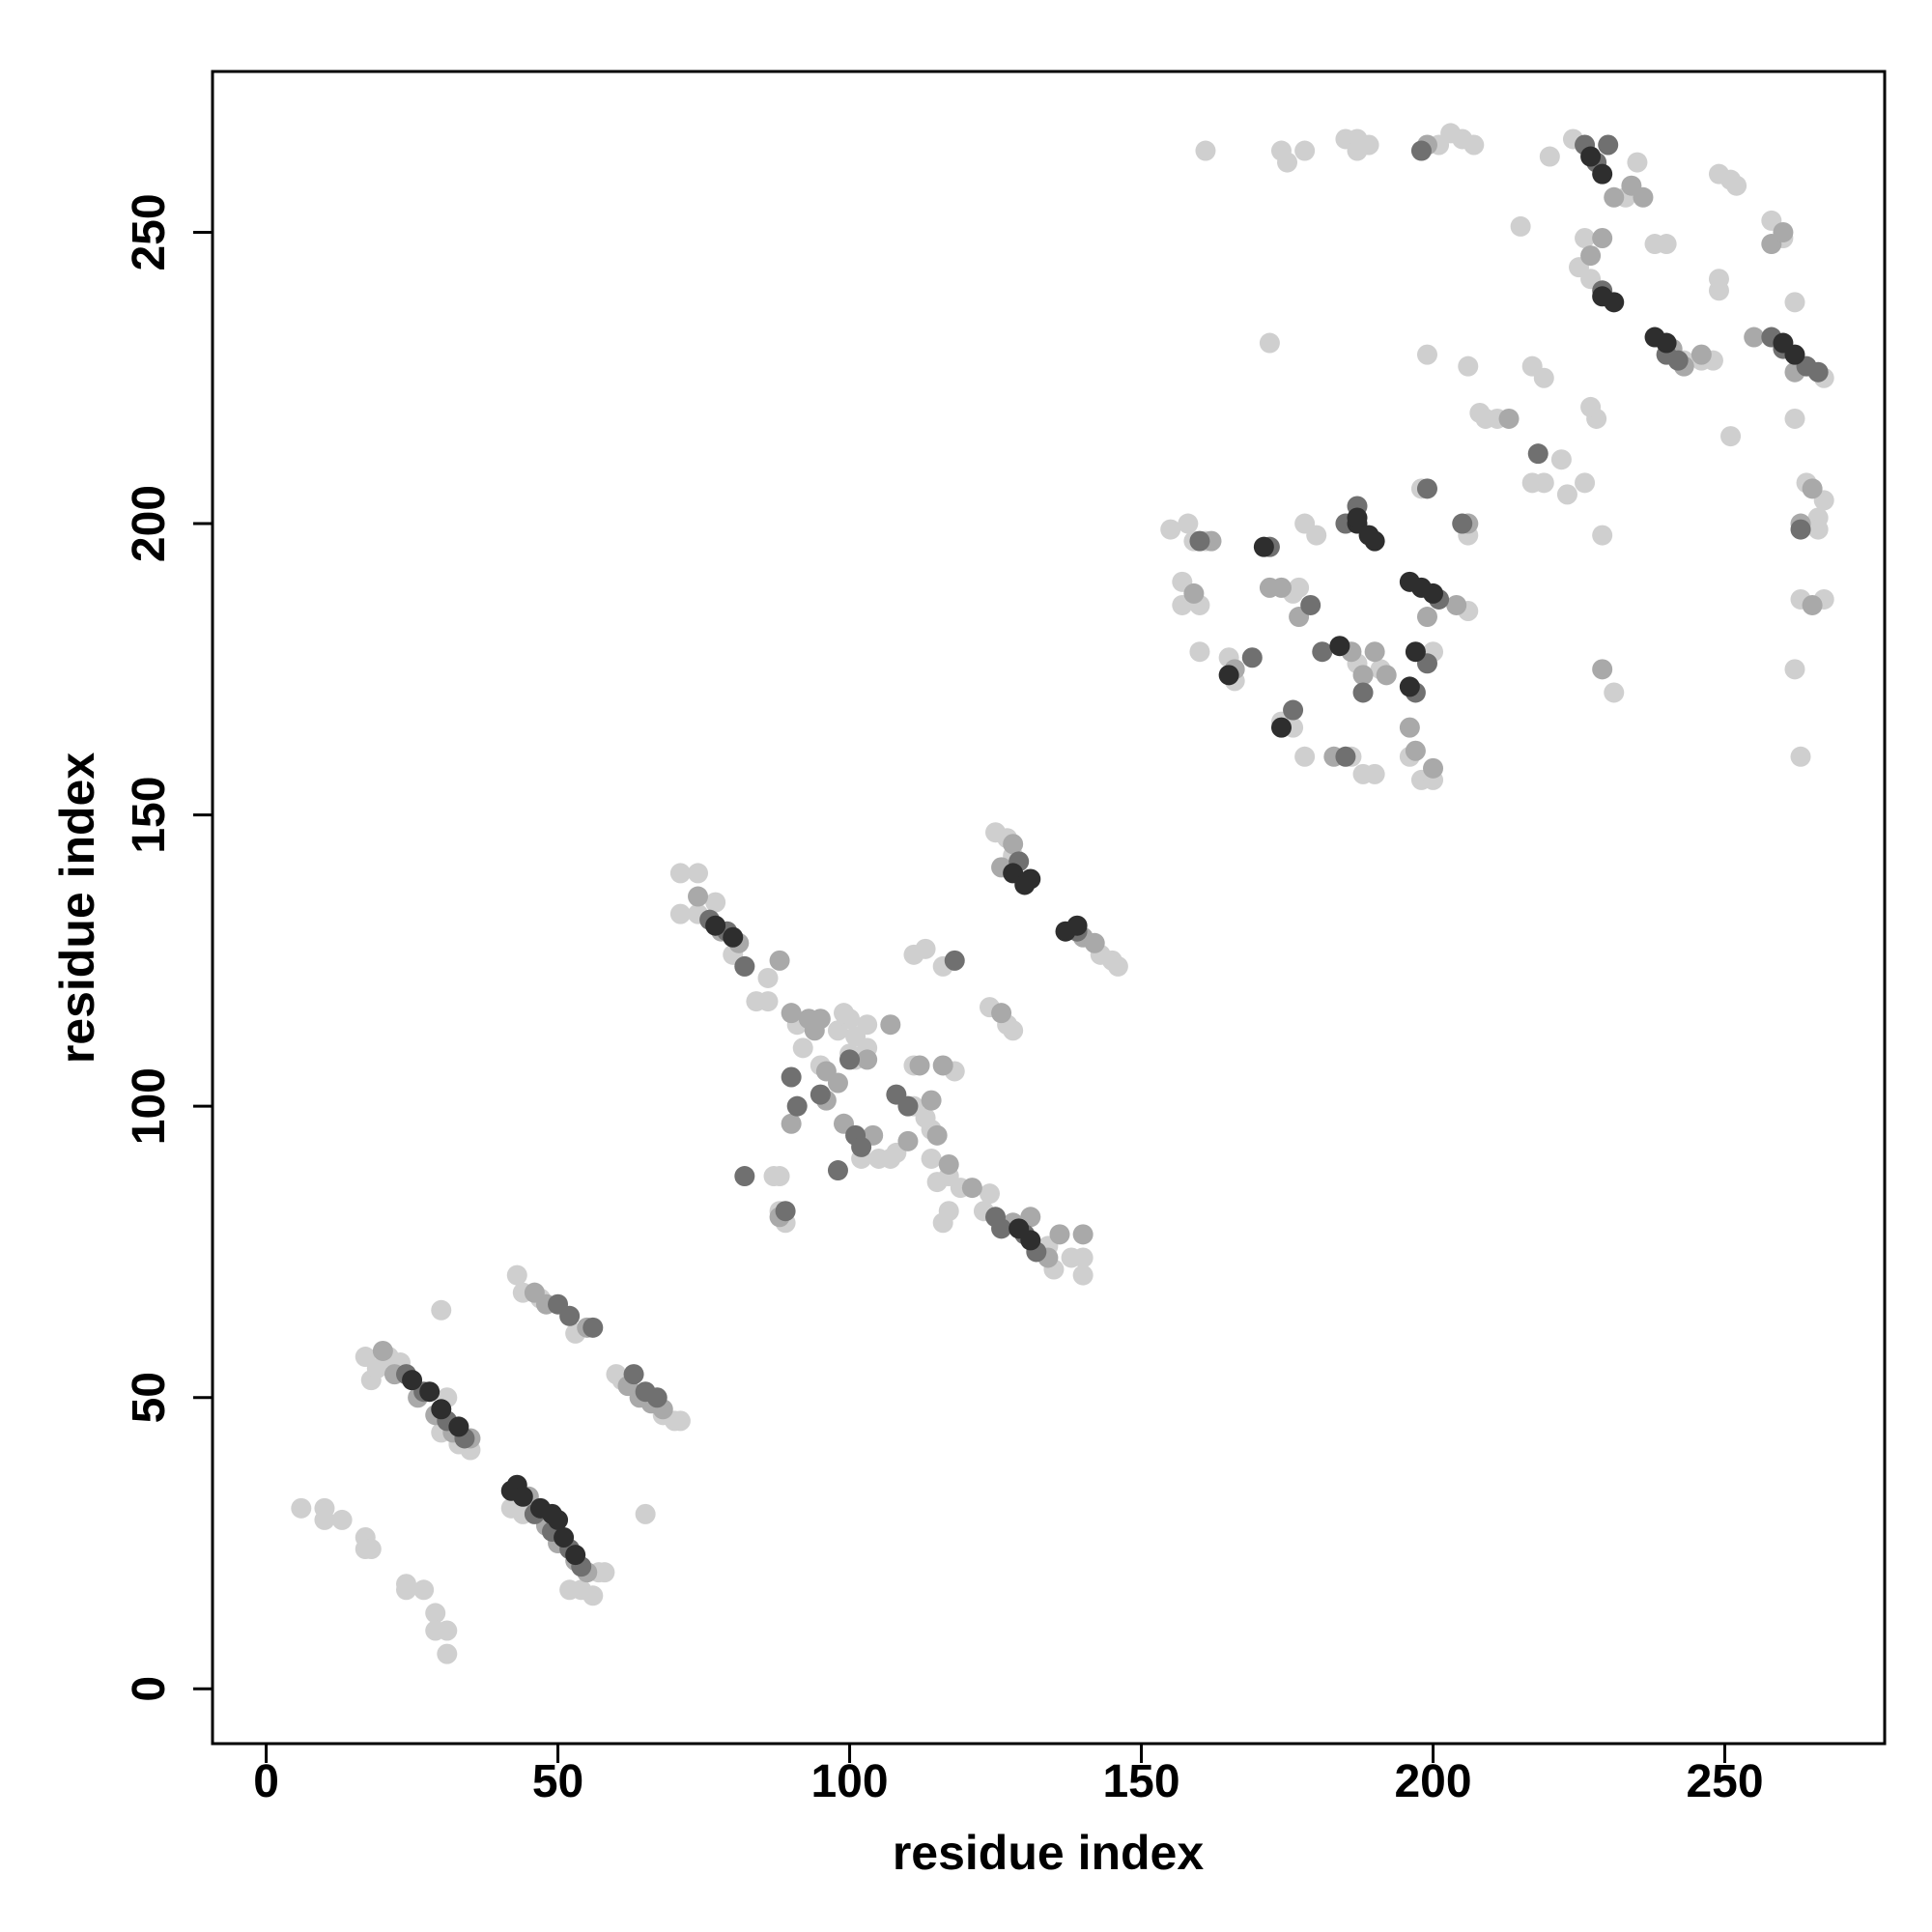 This screenshot has width=1932, height=1932. Describe the element at coordinates (77, 909) in the screenshot. I see `y-axis-title: residue index` at that location.